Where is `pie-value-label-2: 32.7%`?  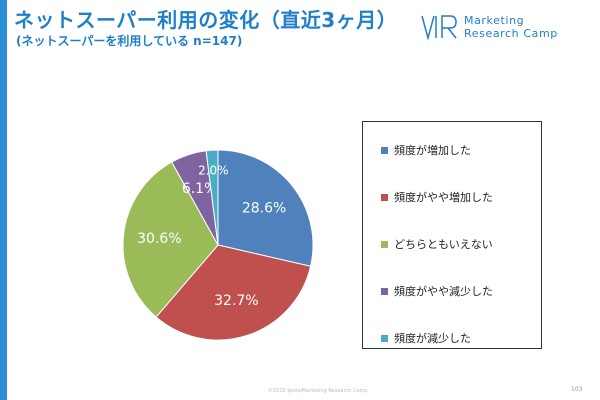
pie-value-label-2: 32.7% is located at coordinates (236, 301).